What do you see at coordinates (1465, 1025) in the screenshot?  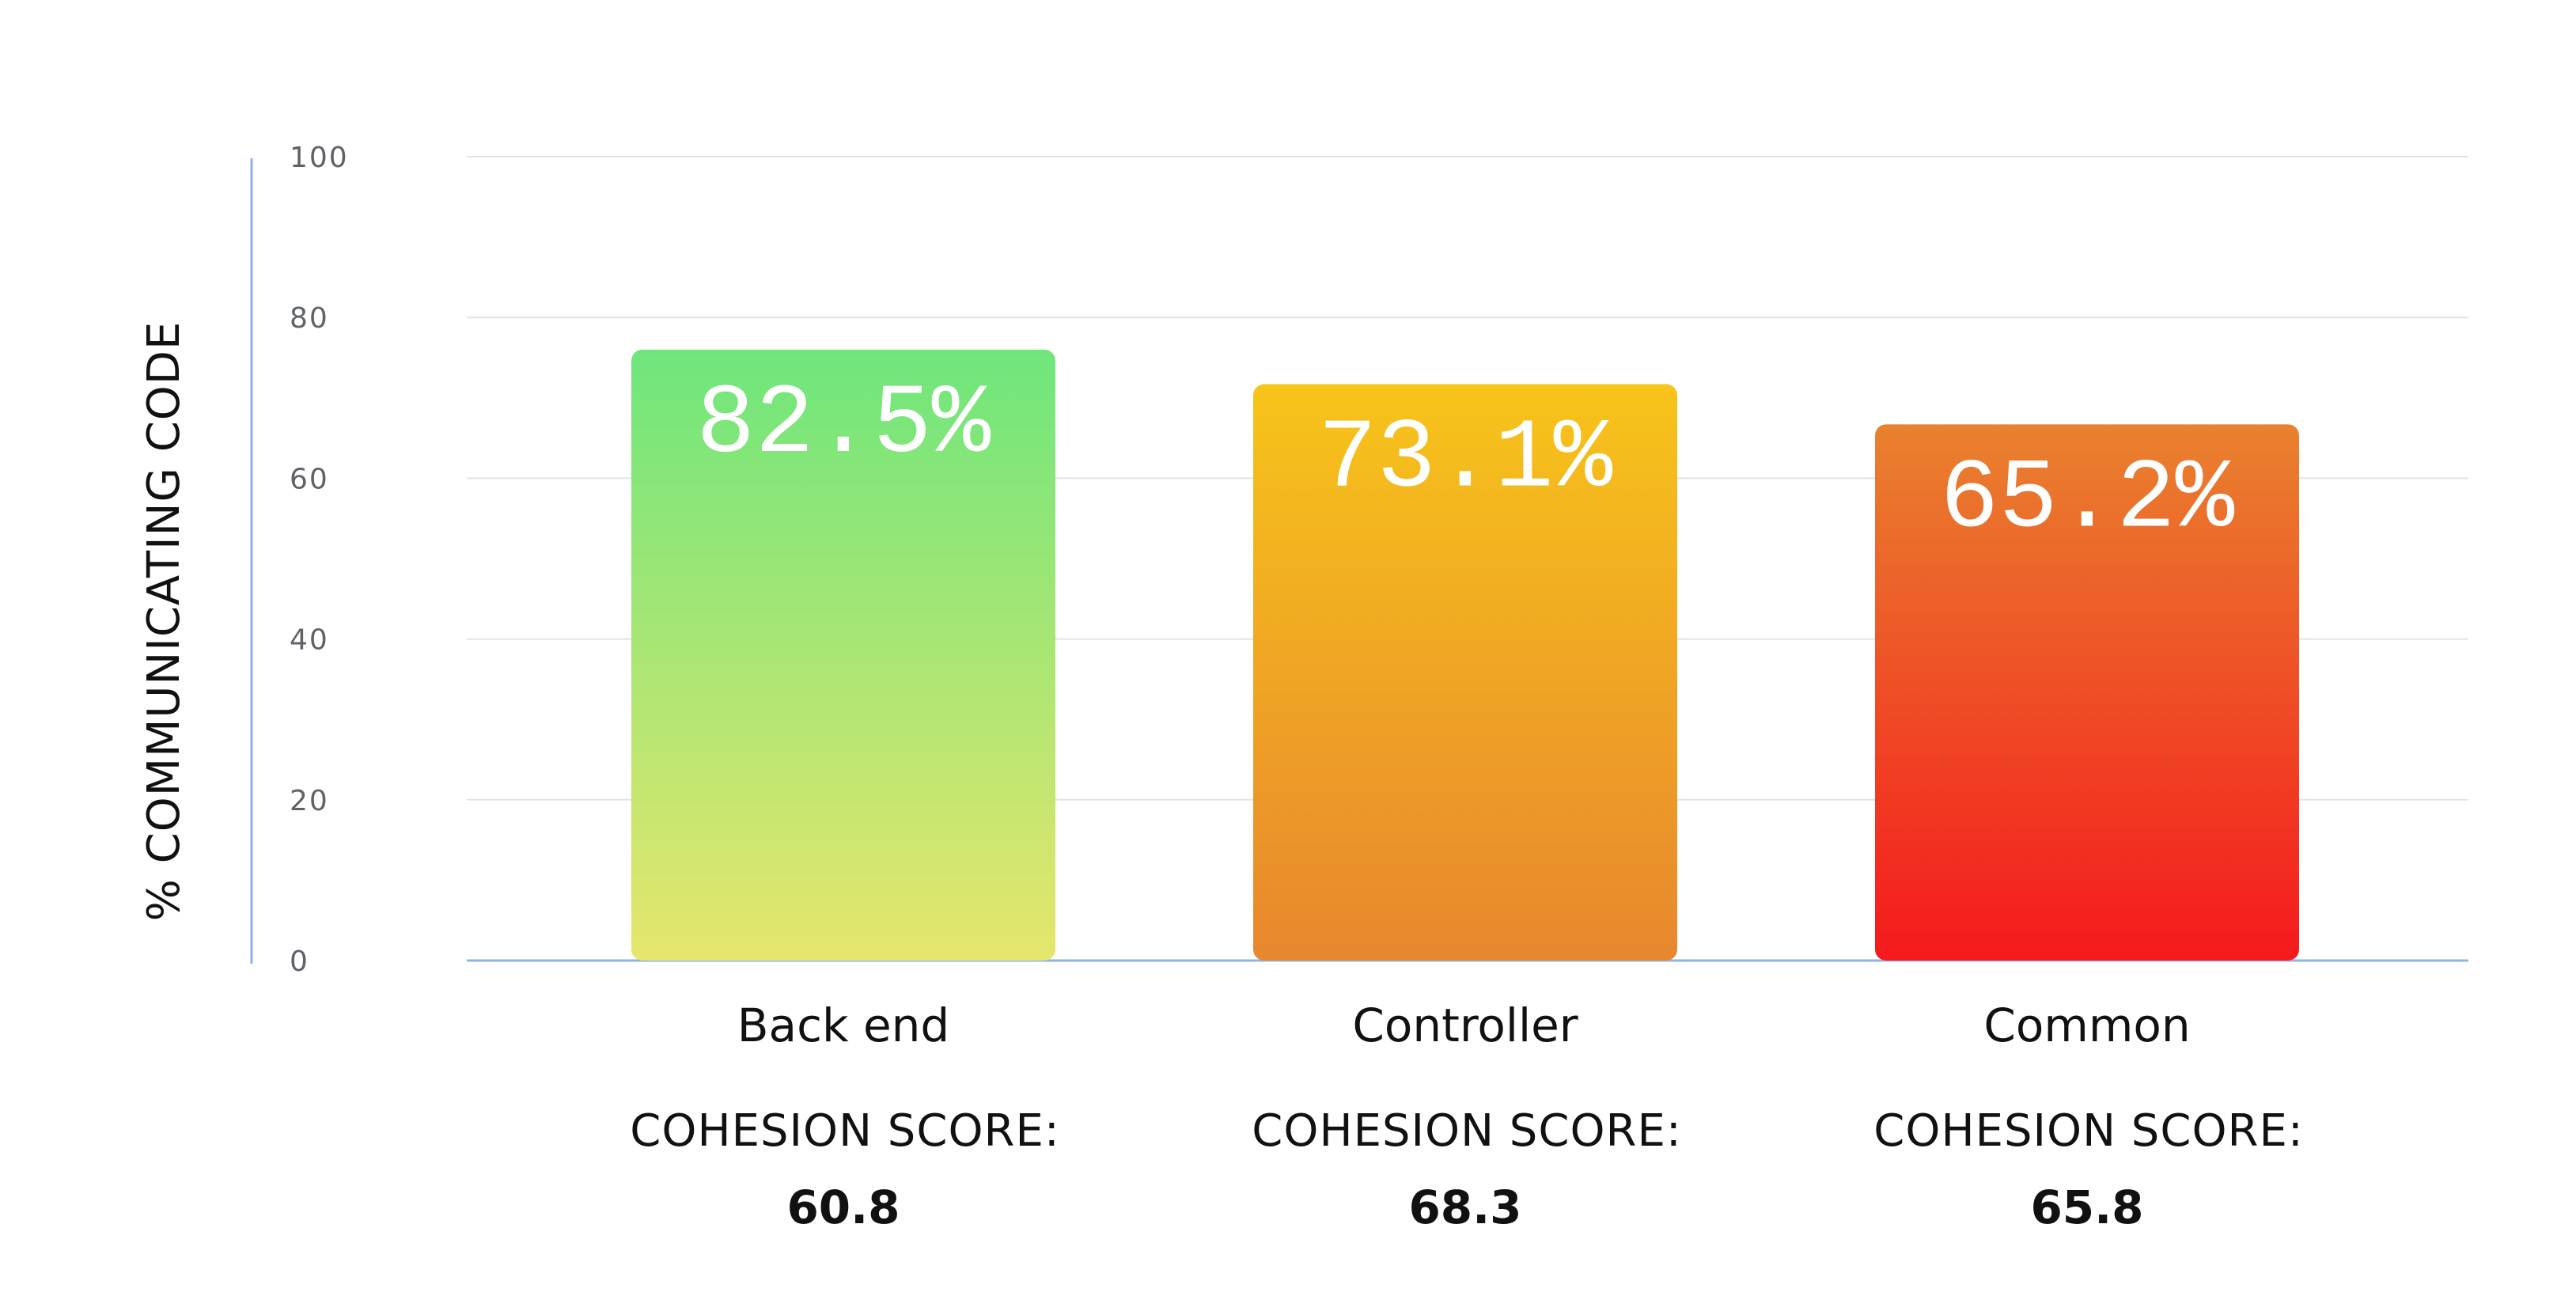 I see `category-label: Controller` at bounding box center [1465, 1025].